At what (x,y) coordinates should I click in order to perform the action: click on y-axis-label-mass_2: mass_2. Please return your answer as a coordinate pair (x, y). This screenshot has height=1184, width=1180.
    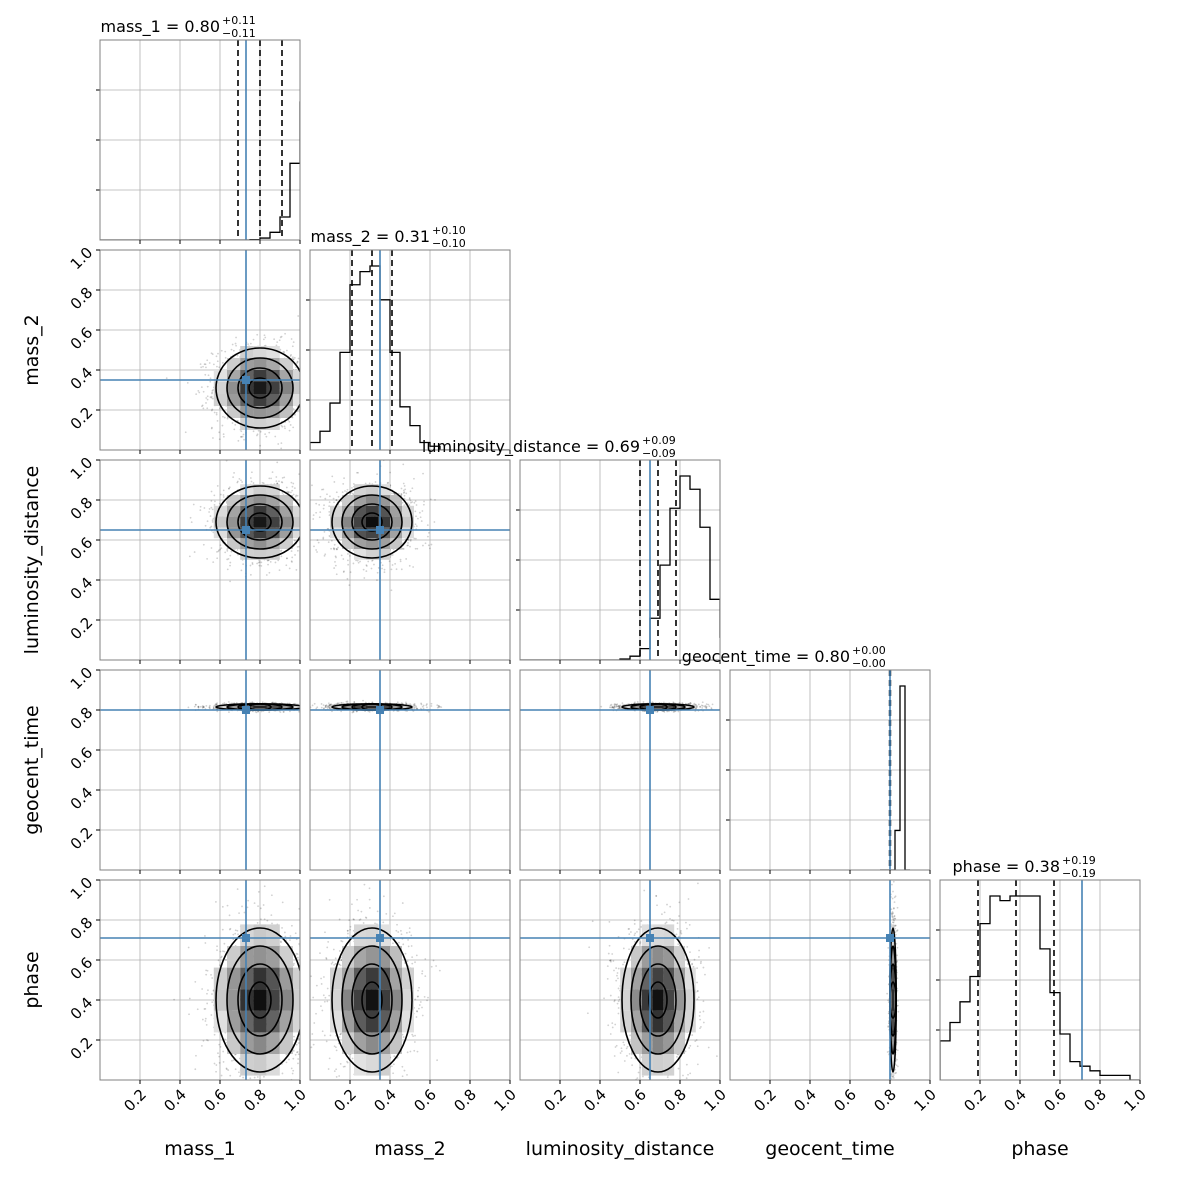
    Looking at the image, I should click on (32, 350).